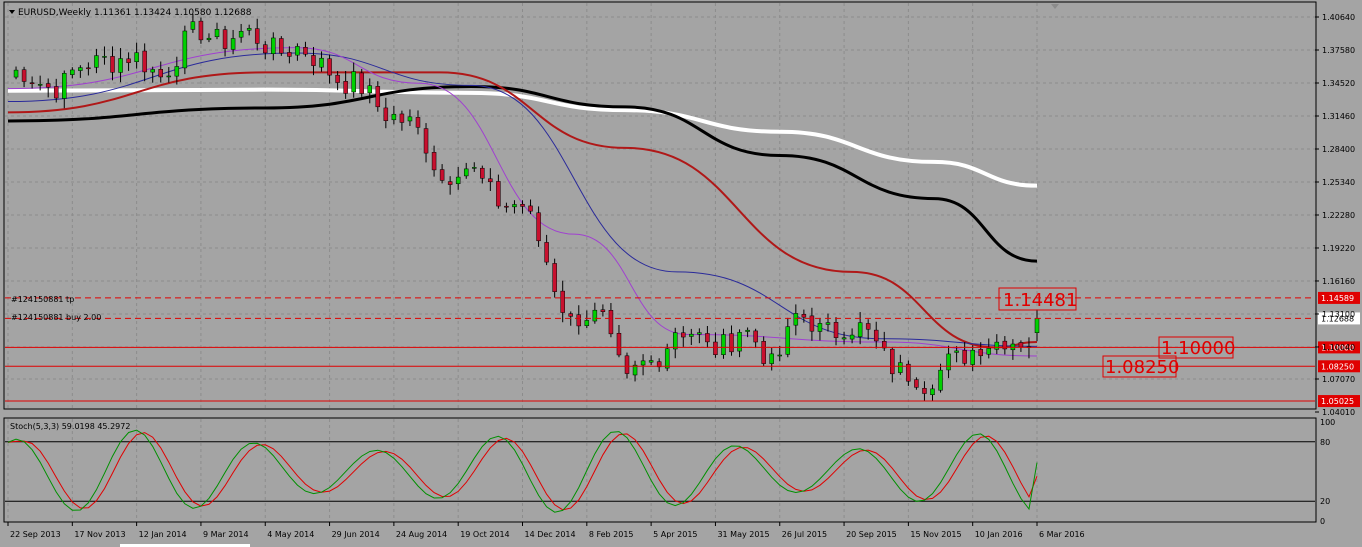  I want to click on stoch-title: Stoch(5,3,3) 59.0198 45.2972, so click(70, 426).